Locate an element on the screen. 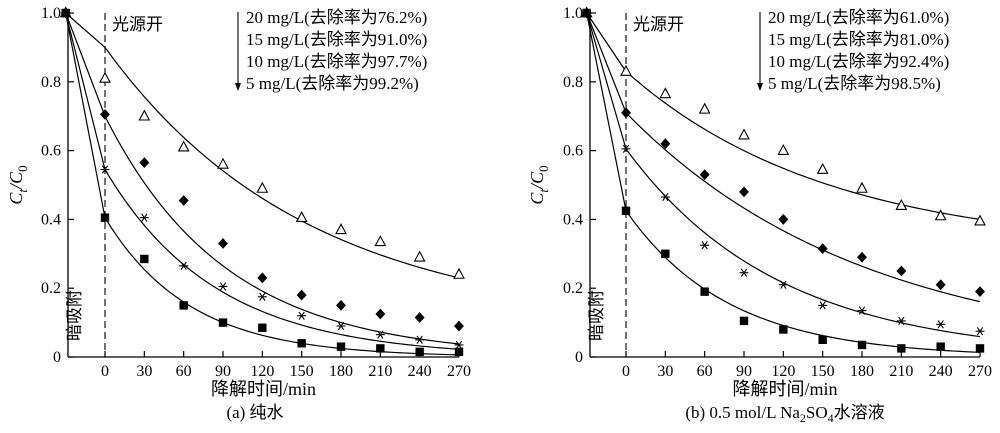 The height and width of the screenshot is (433, 1000). caption-part: SO is located at coordinates (817, 412).